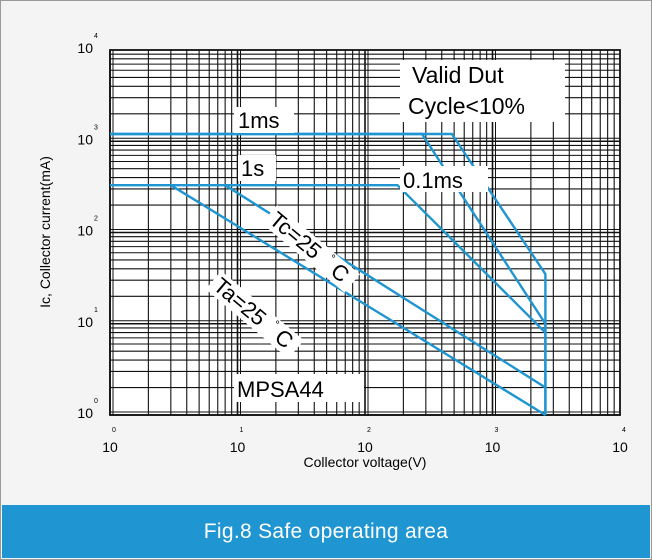 This screenshot has height=560, width=652. What do you see at coordinates (365, 462) in the screenshot?
I see `x-axis-title: Collector voltage(V)` at bounding box center [365, 462].